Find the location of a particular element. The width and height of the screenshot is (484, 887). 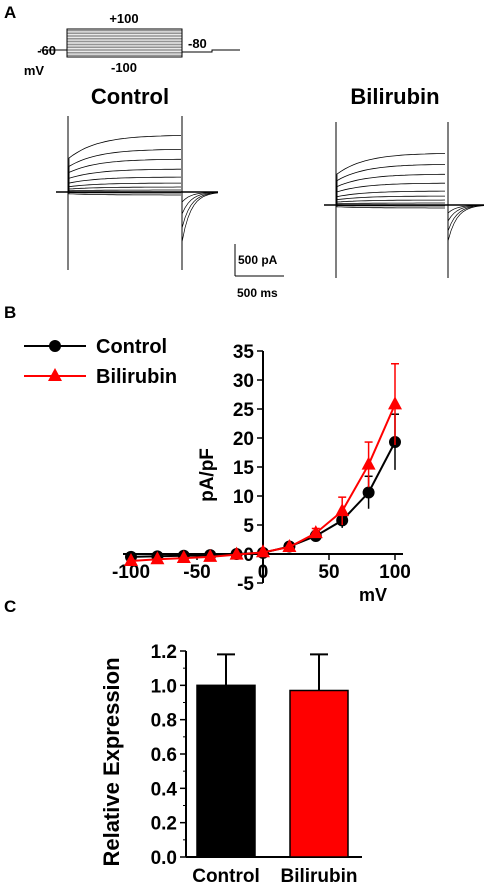

expr-y-tick-label: 0.8 is located at coordinates (164, 721).